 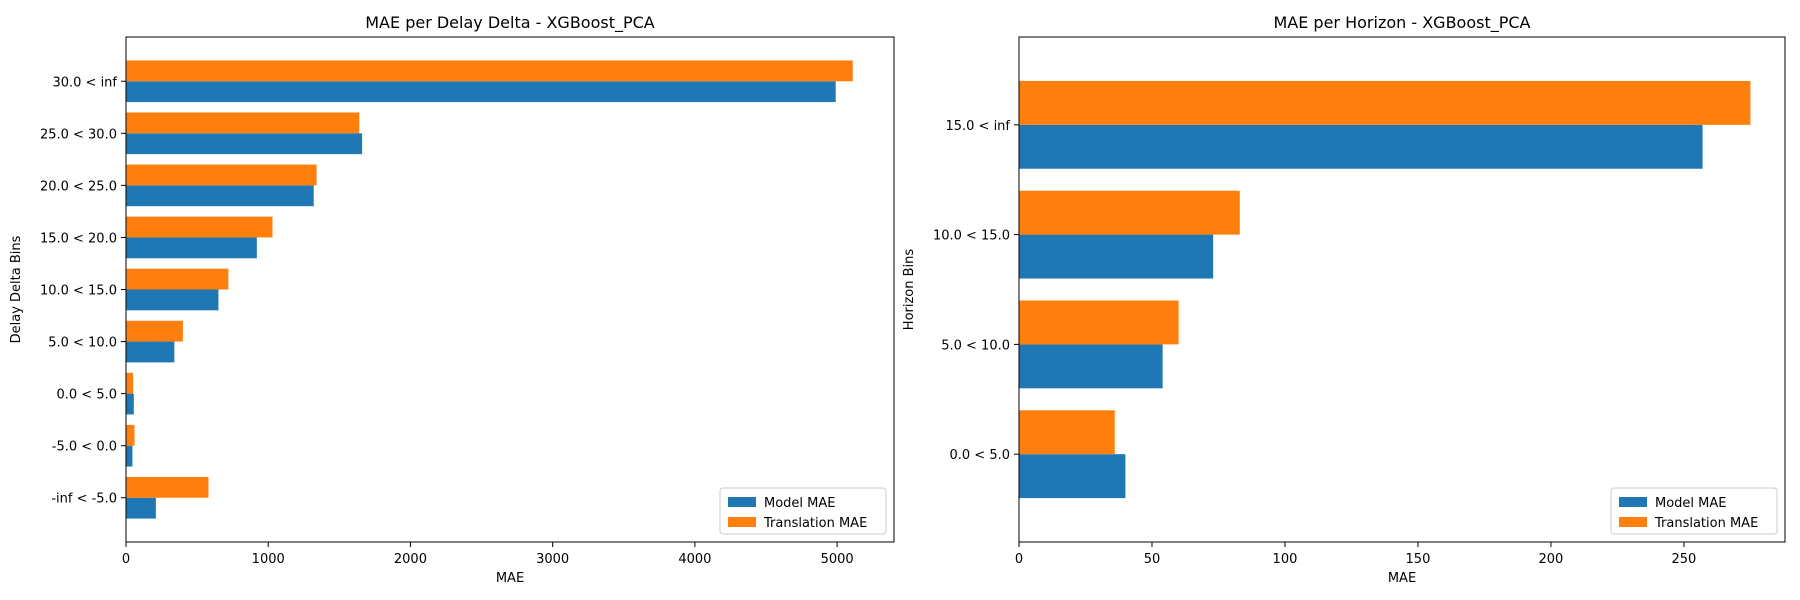 What do you see at coordinates (84, 447) in the screenshot?
I see `y-tick-label: -5.0 < 0.0` at bounding box center [84, 447].